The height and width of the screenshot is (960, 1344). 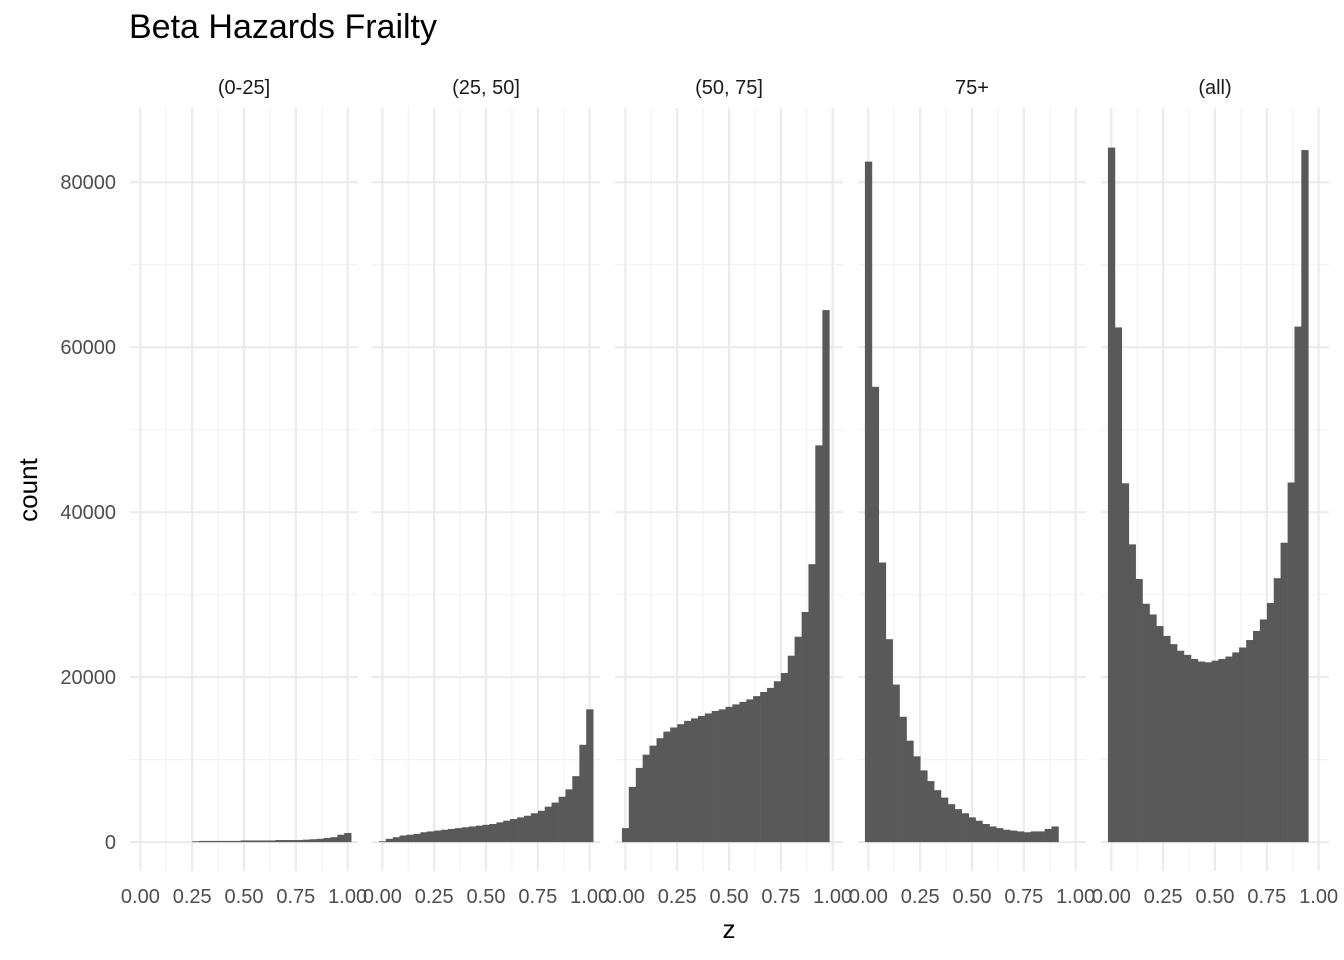 I want to click on y-tick-label: 20000, so click(x=88, y=678).